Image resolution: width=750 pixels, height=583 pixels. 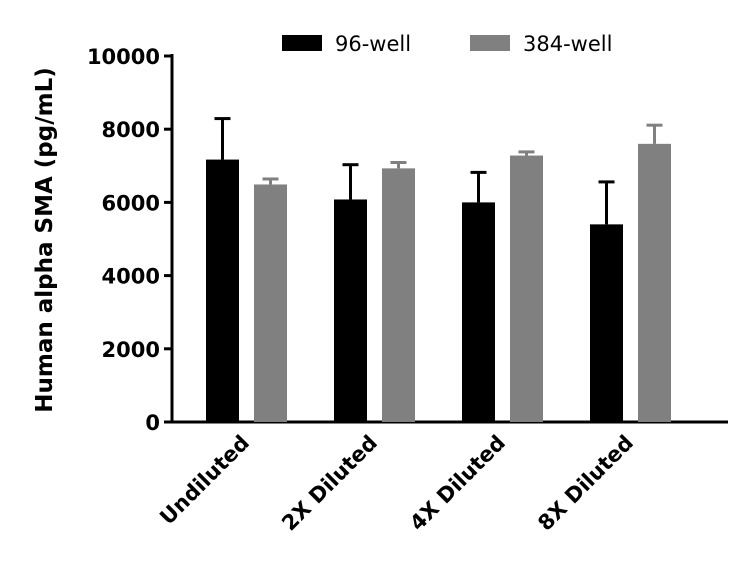 What do you see at coordinates (373, 44) in the screenshot?
I see `legend-label: 96-well` at bounding box center [373, 44].